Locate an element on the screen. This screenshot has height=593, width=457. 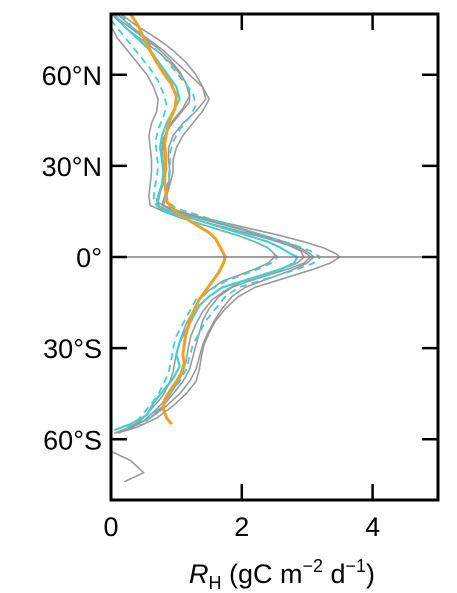
x-axis-unit-part-1: (gC m is located at coordinates (261, 574).